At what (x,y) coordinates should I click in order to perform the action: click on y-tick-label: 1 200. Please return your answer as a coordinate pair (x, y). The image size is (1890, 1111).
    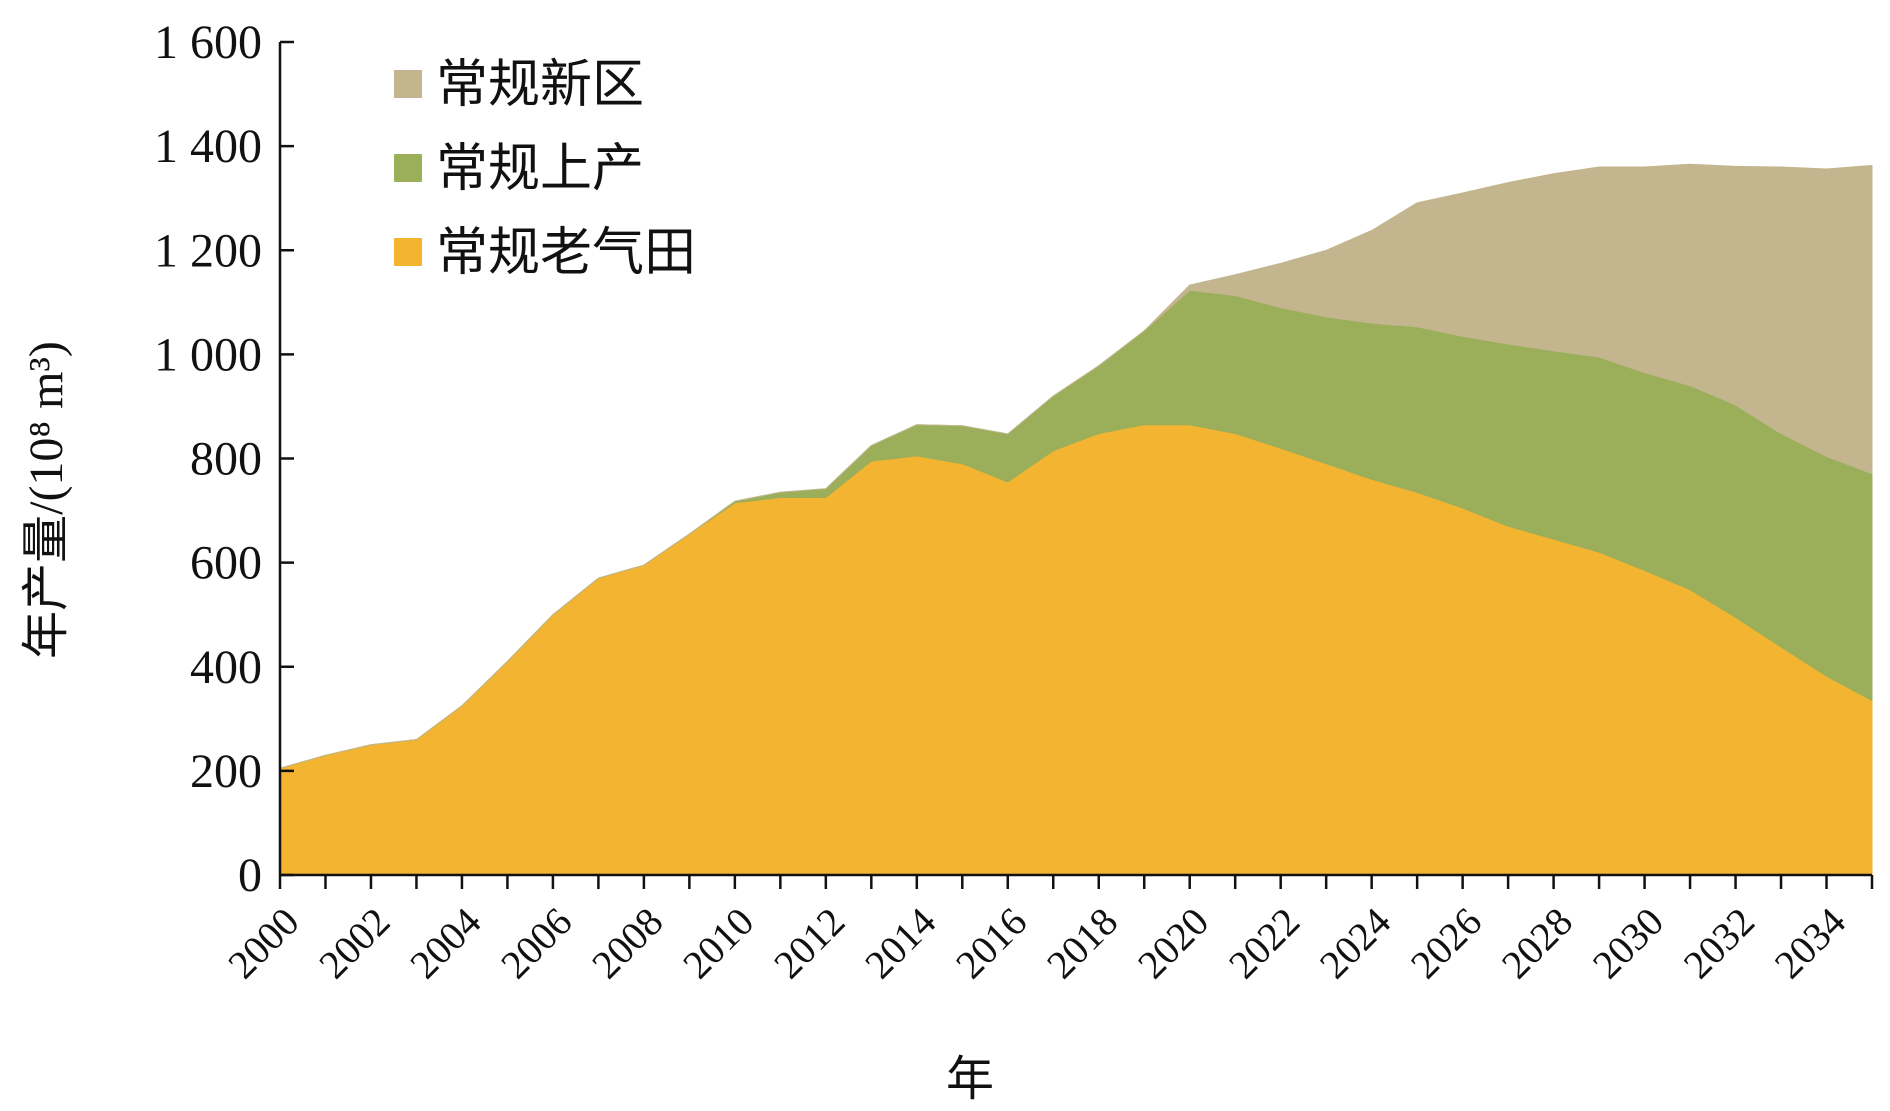
    Looking at the image, I should click on (208, 250).